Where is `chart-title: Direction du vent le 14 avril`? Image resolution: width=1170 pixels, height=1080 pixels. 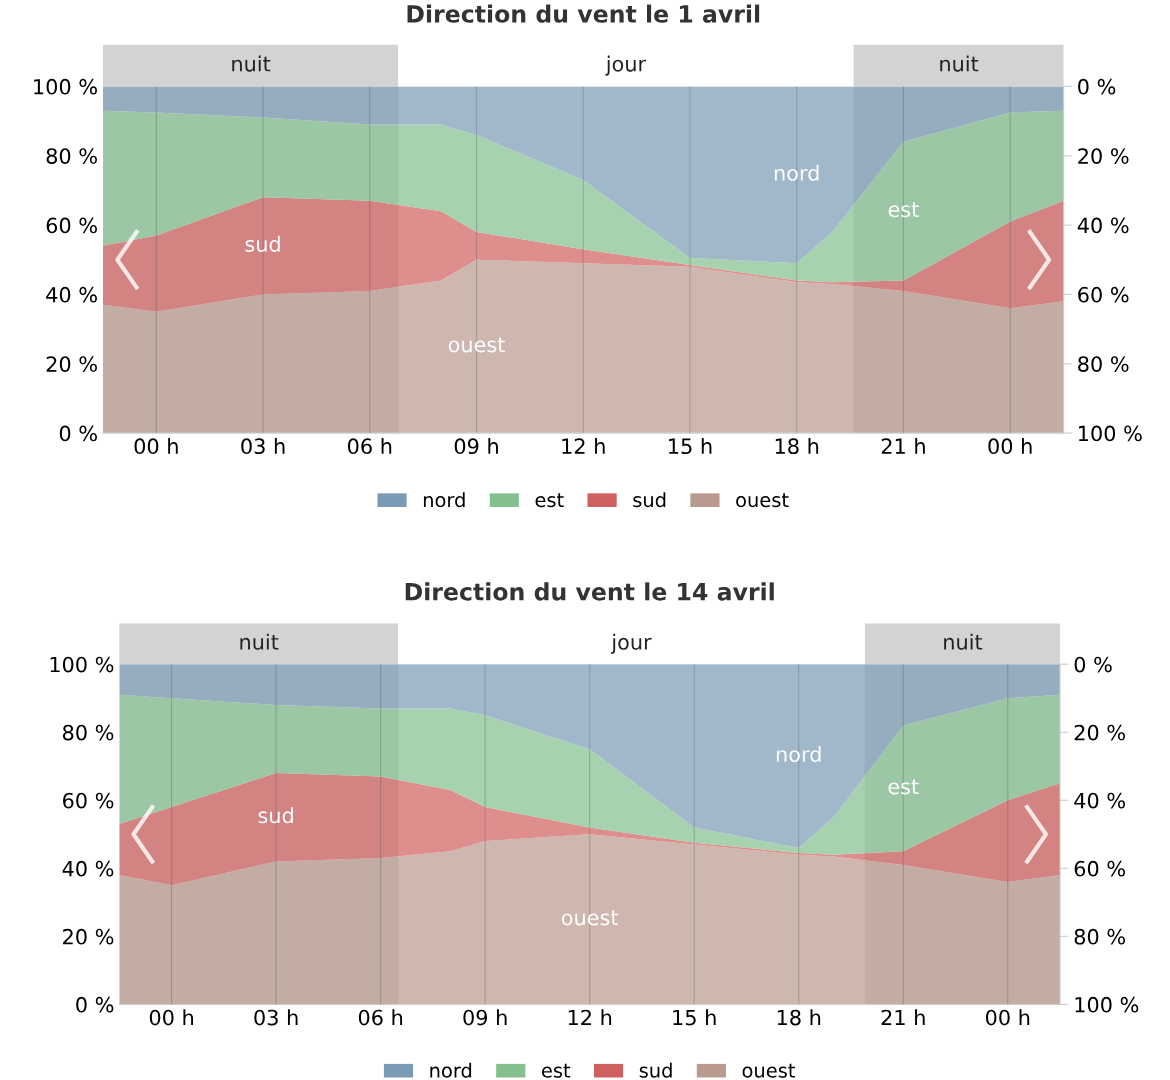
chart-title: Direction du vent le 14 avril is located at coordinates (589, 591).